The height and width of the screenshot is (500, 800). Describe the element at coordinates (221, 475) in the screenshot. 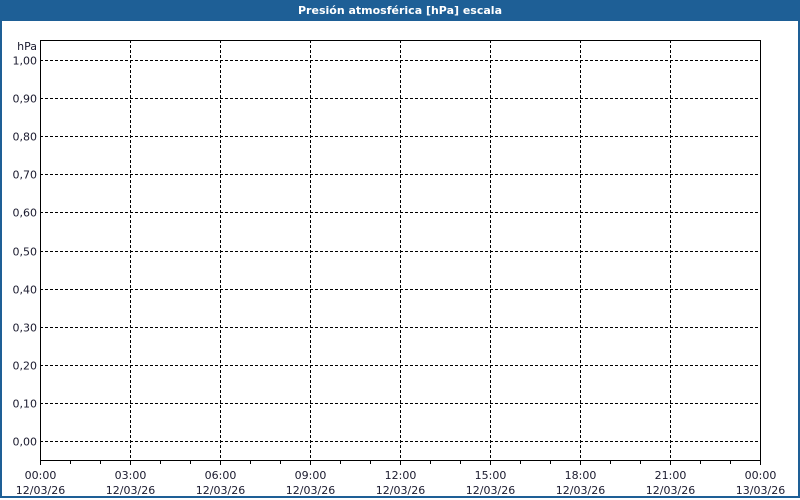

I see `x-tick-time: 06:00` at that location.